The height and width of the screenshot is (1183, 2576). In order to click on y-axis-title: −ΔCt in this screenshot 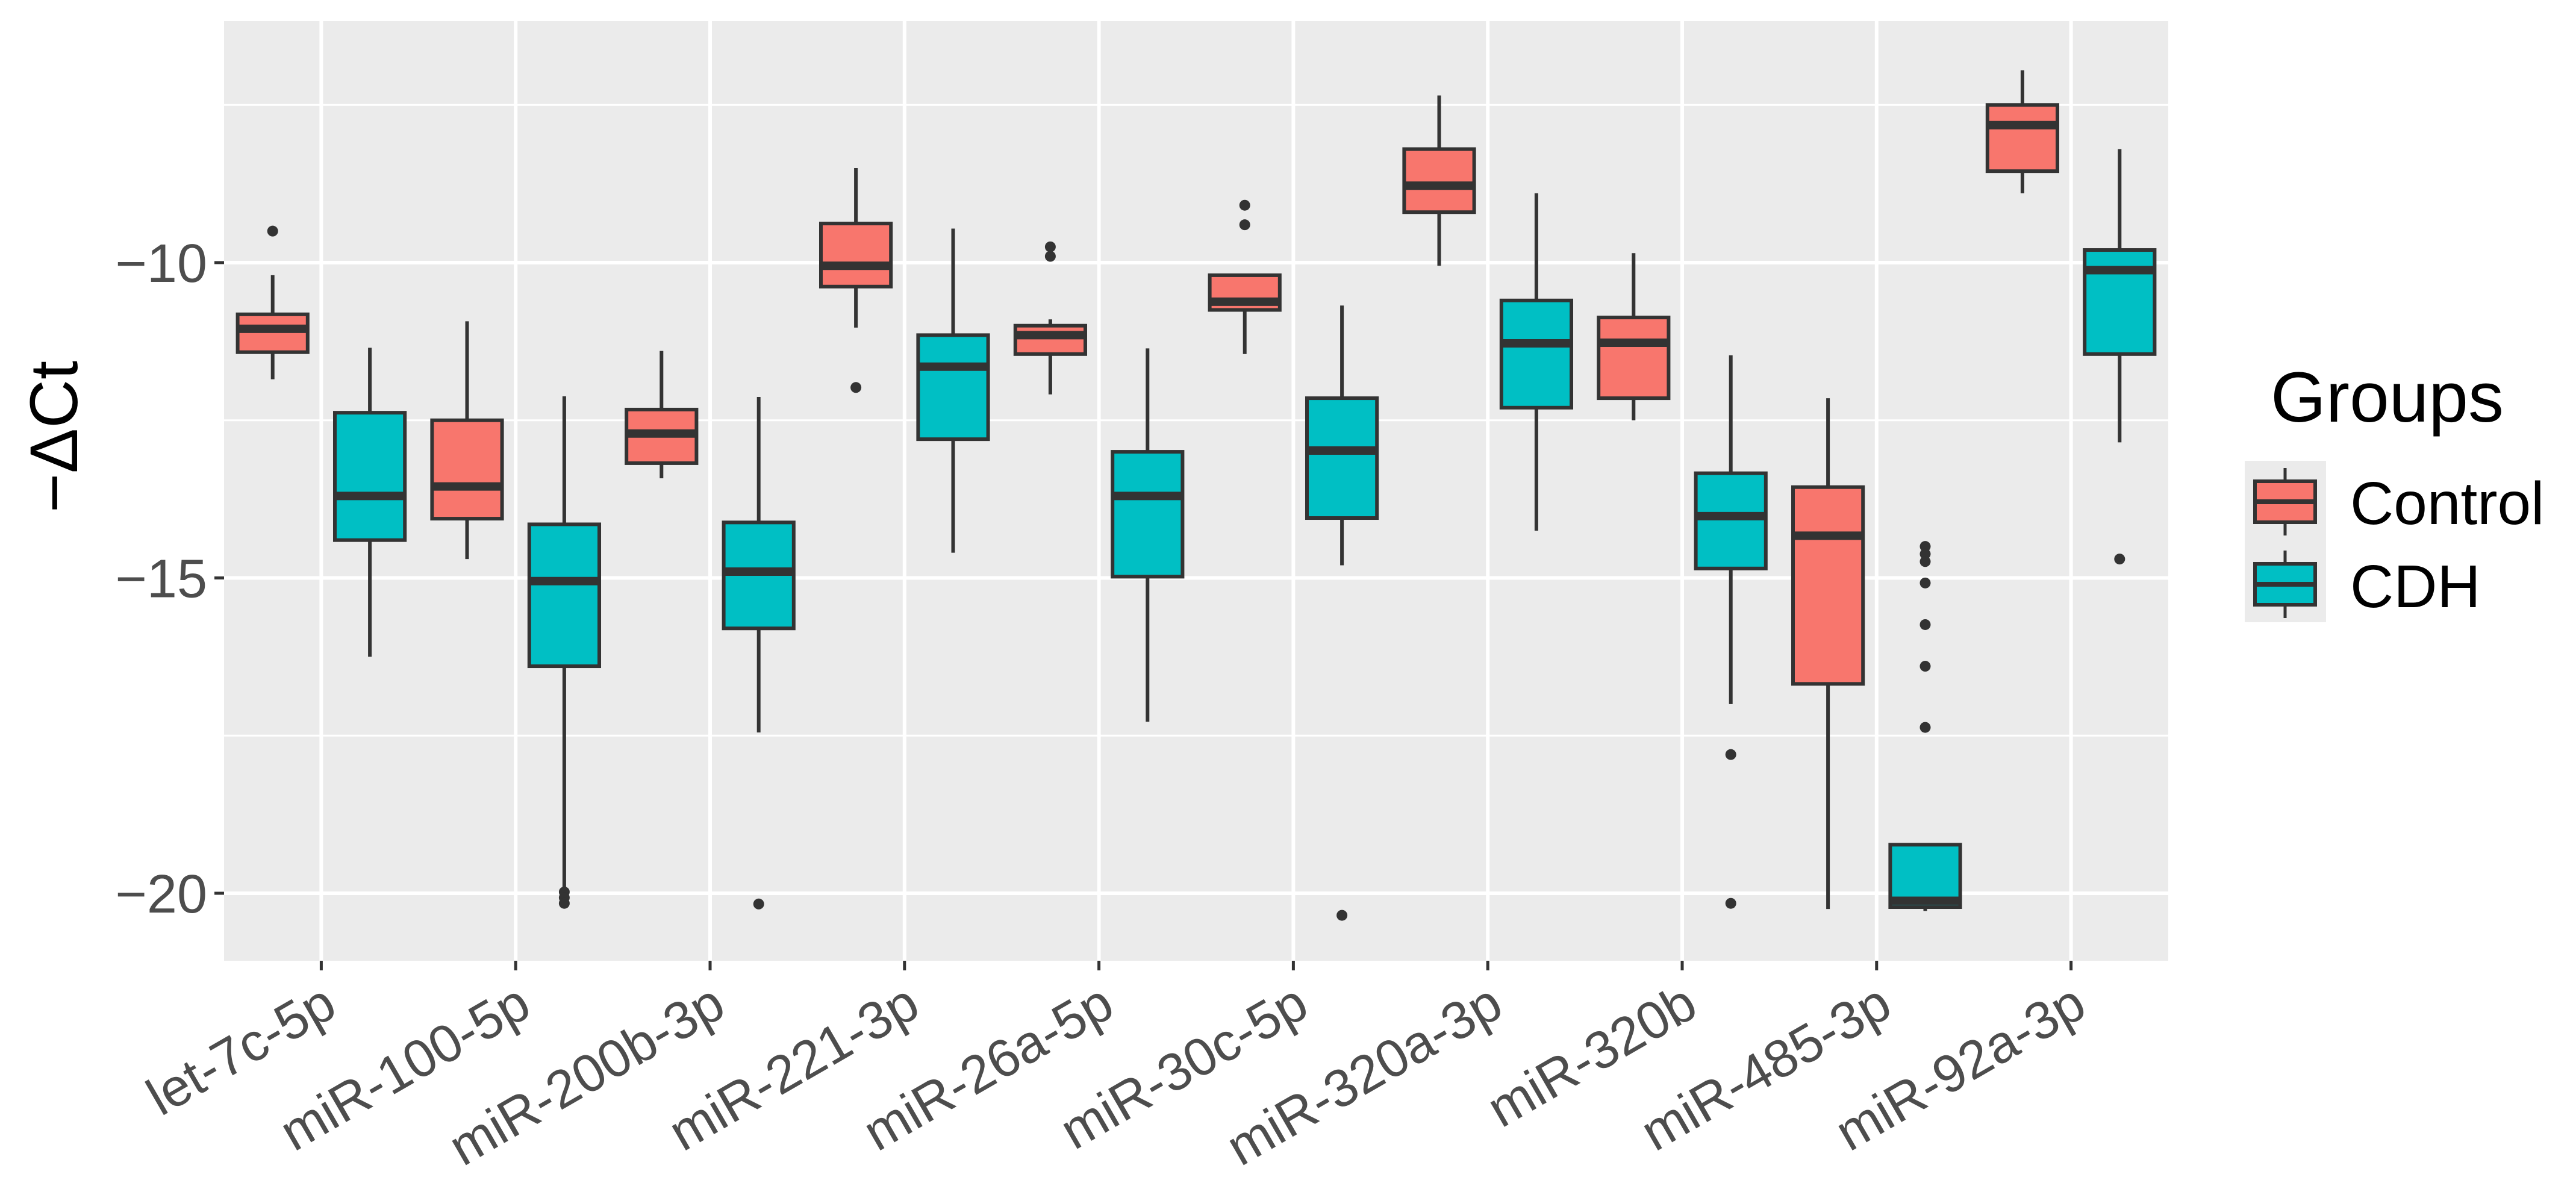, I will do `click(54, 437)`.